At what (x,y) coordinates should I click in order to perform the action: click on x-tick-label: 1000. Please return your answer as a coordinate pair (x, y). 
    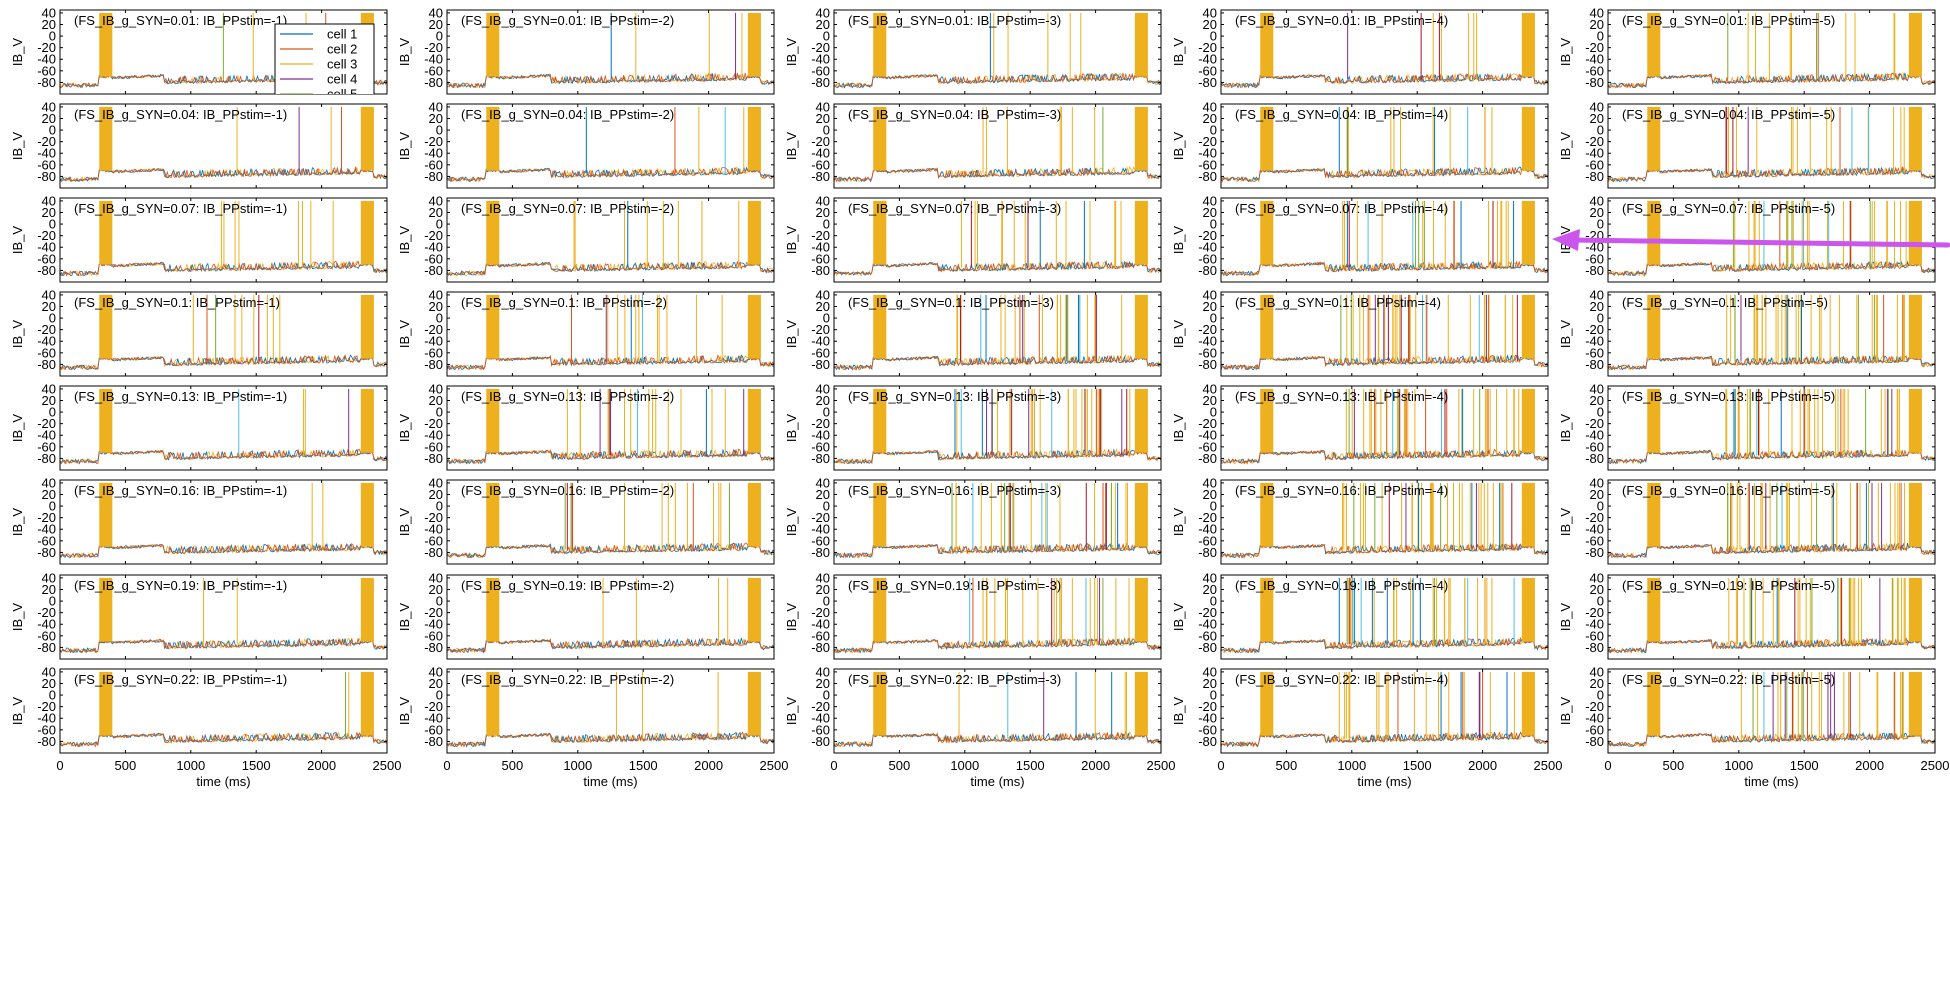
    Looking at the image, I should click on (1351, 765).